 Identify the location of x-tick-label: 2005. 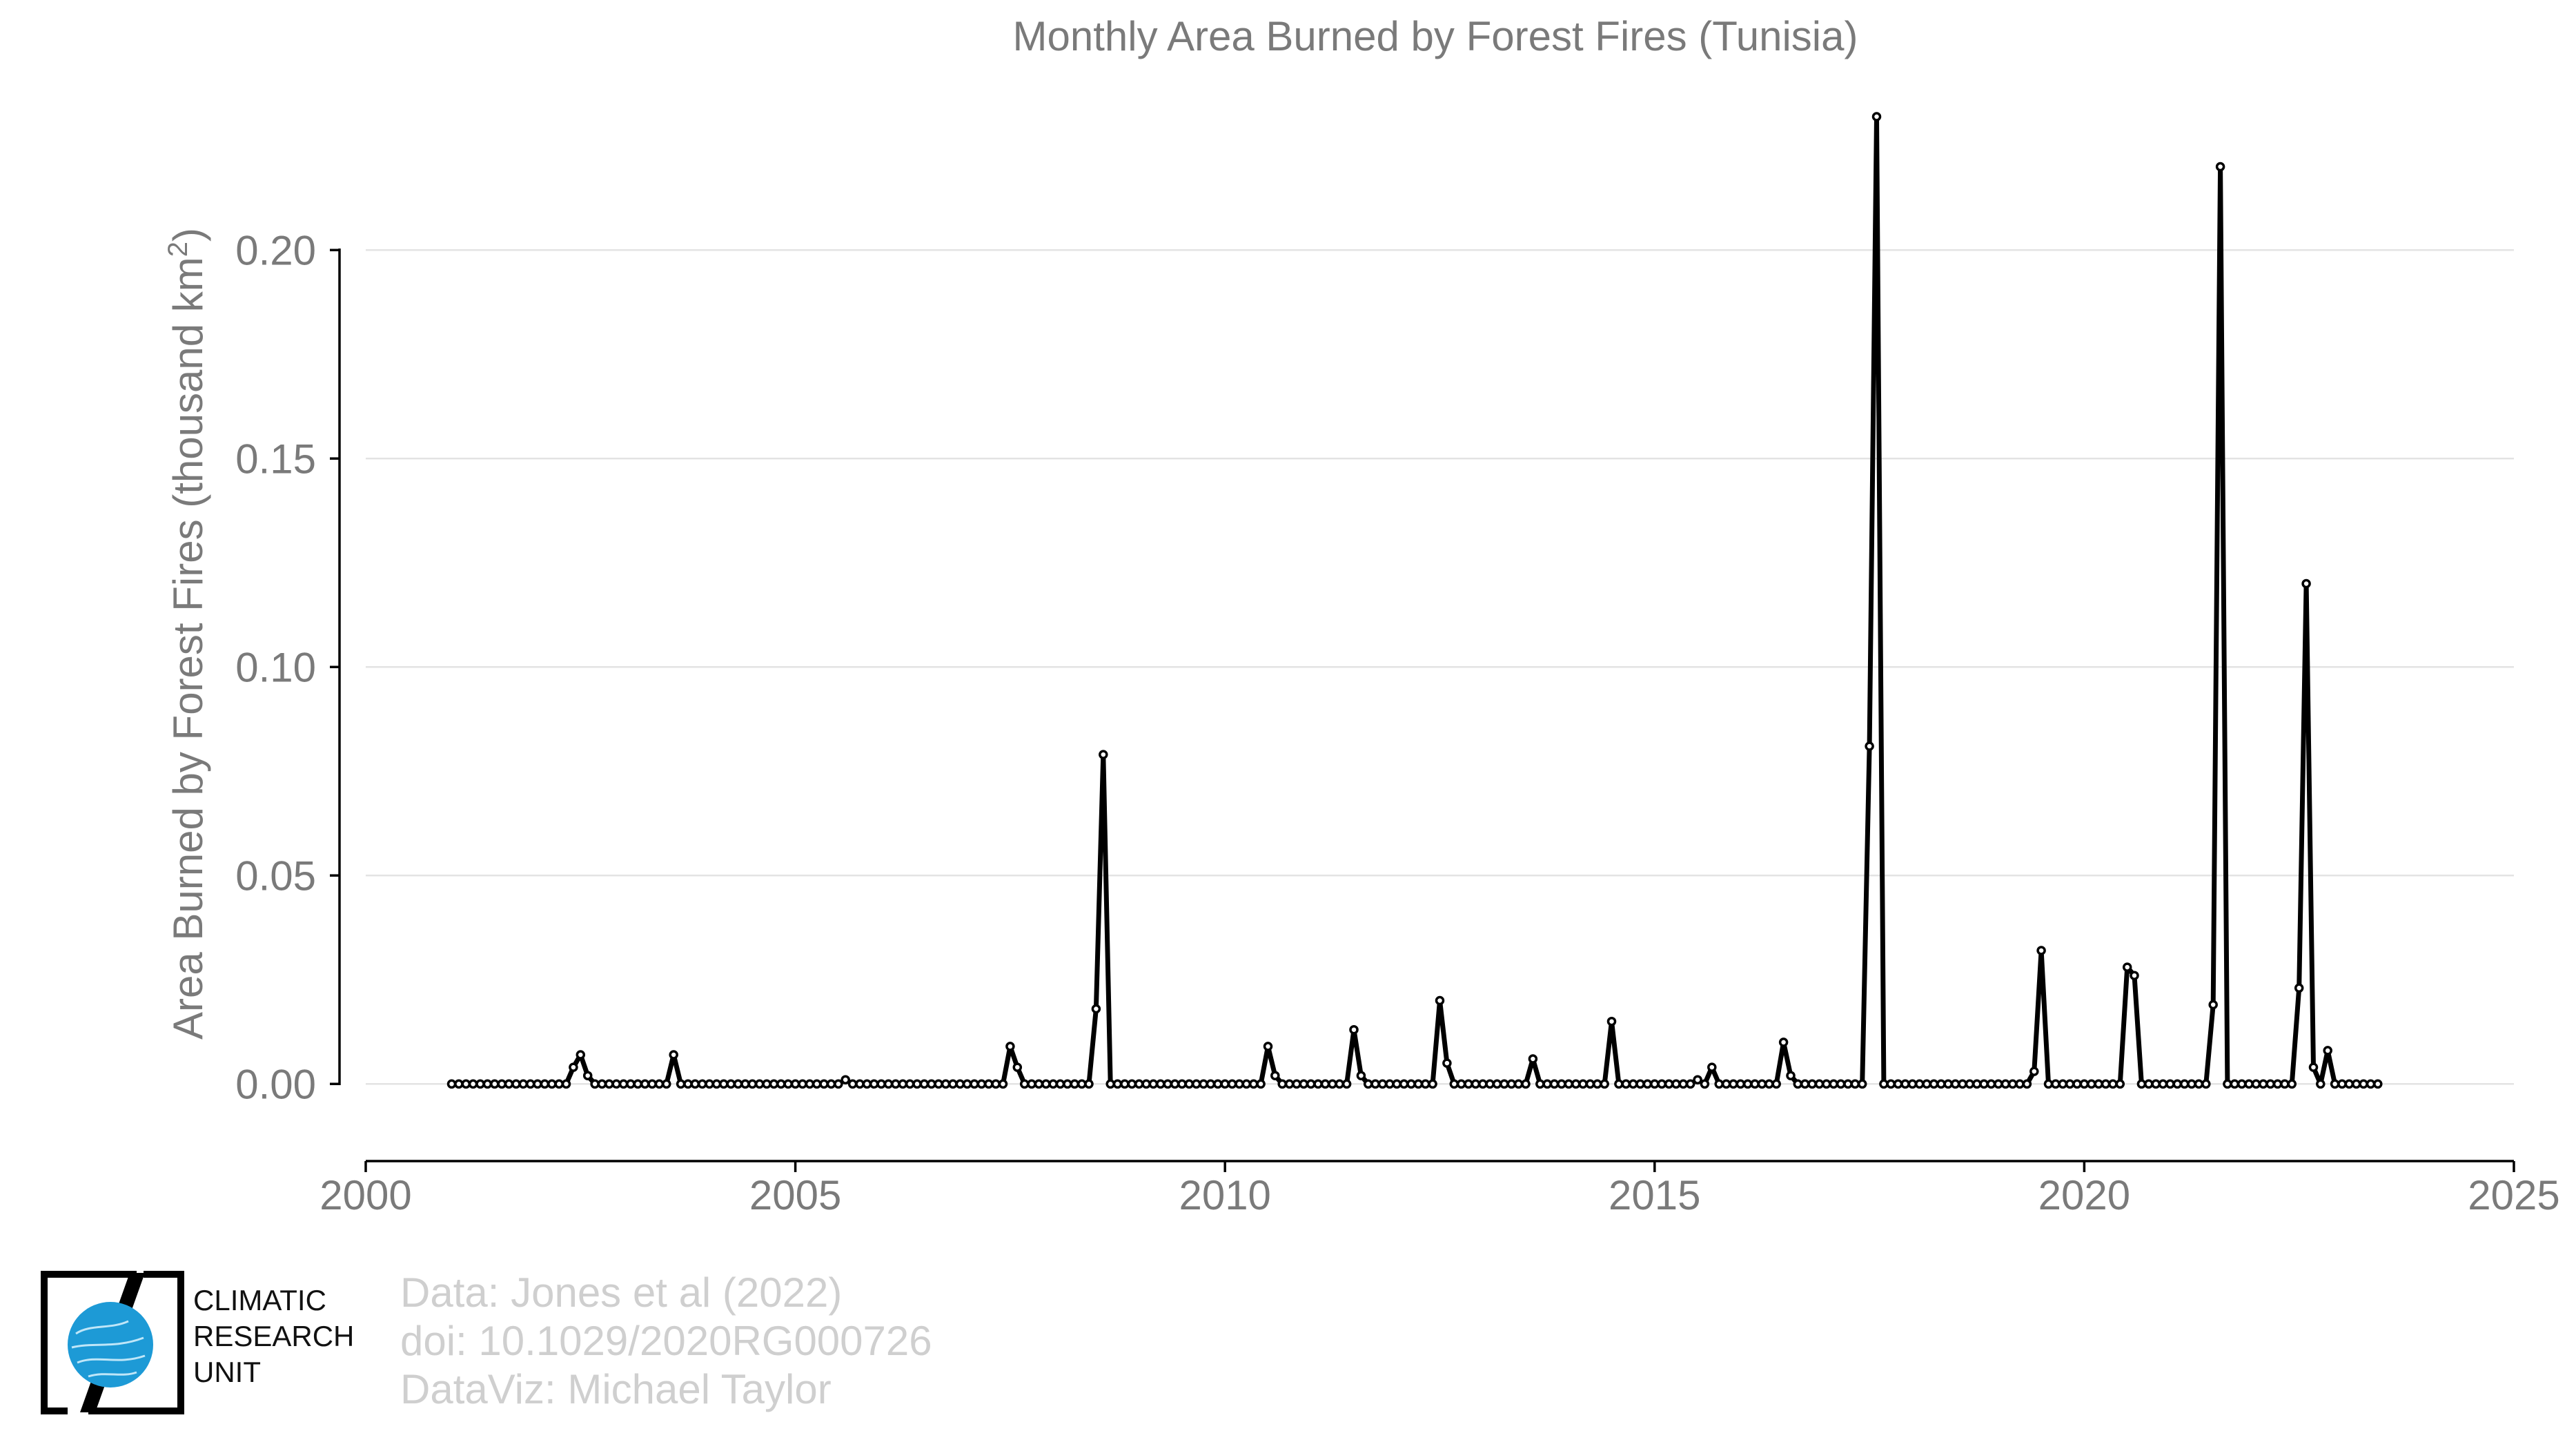
(795, 1195).